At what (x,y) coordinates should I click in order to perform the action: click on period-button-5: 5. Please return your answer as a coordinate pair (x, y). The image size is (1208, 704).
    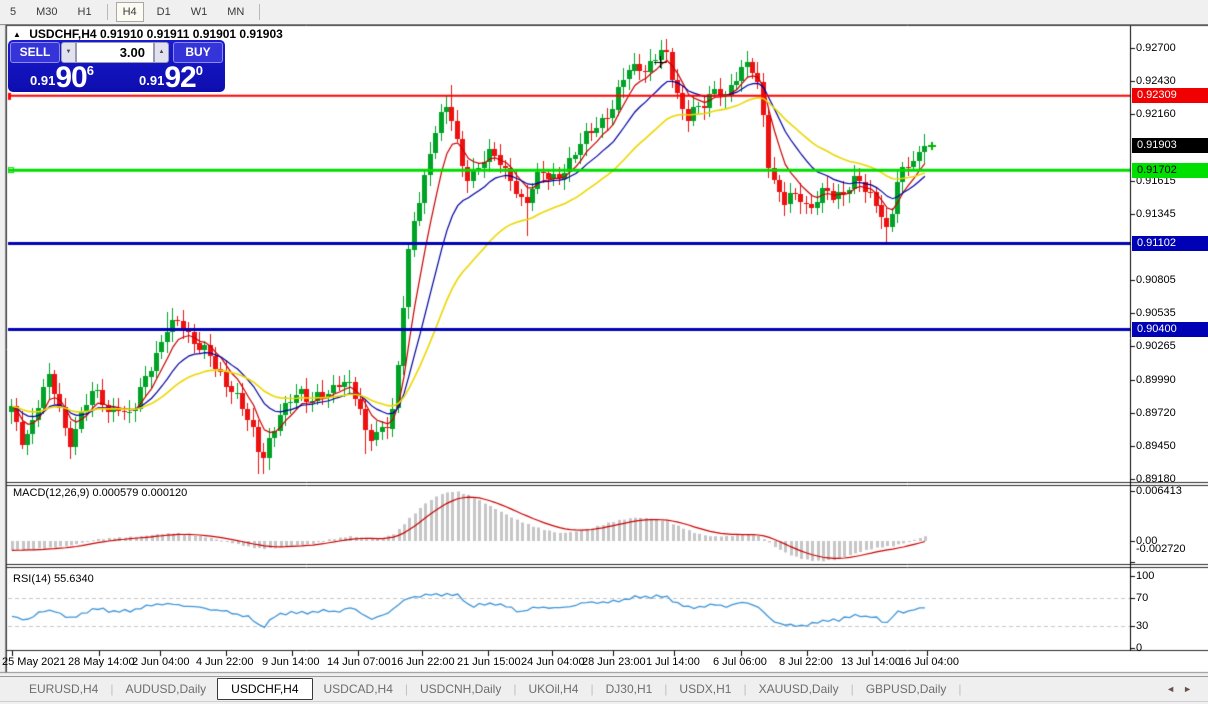
    Looking at the image, I should click on (13, 12).